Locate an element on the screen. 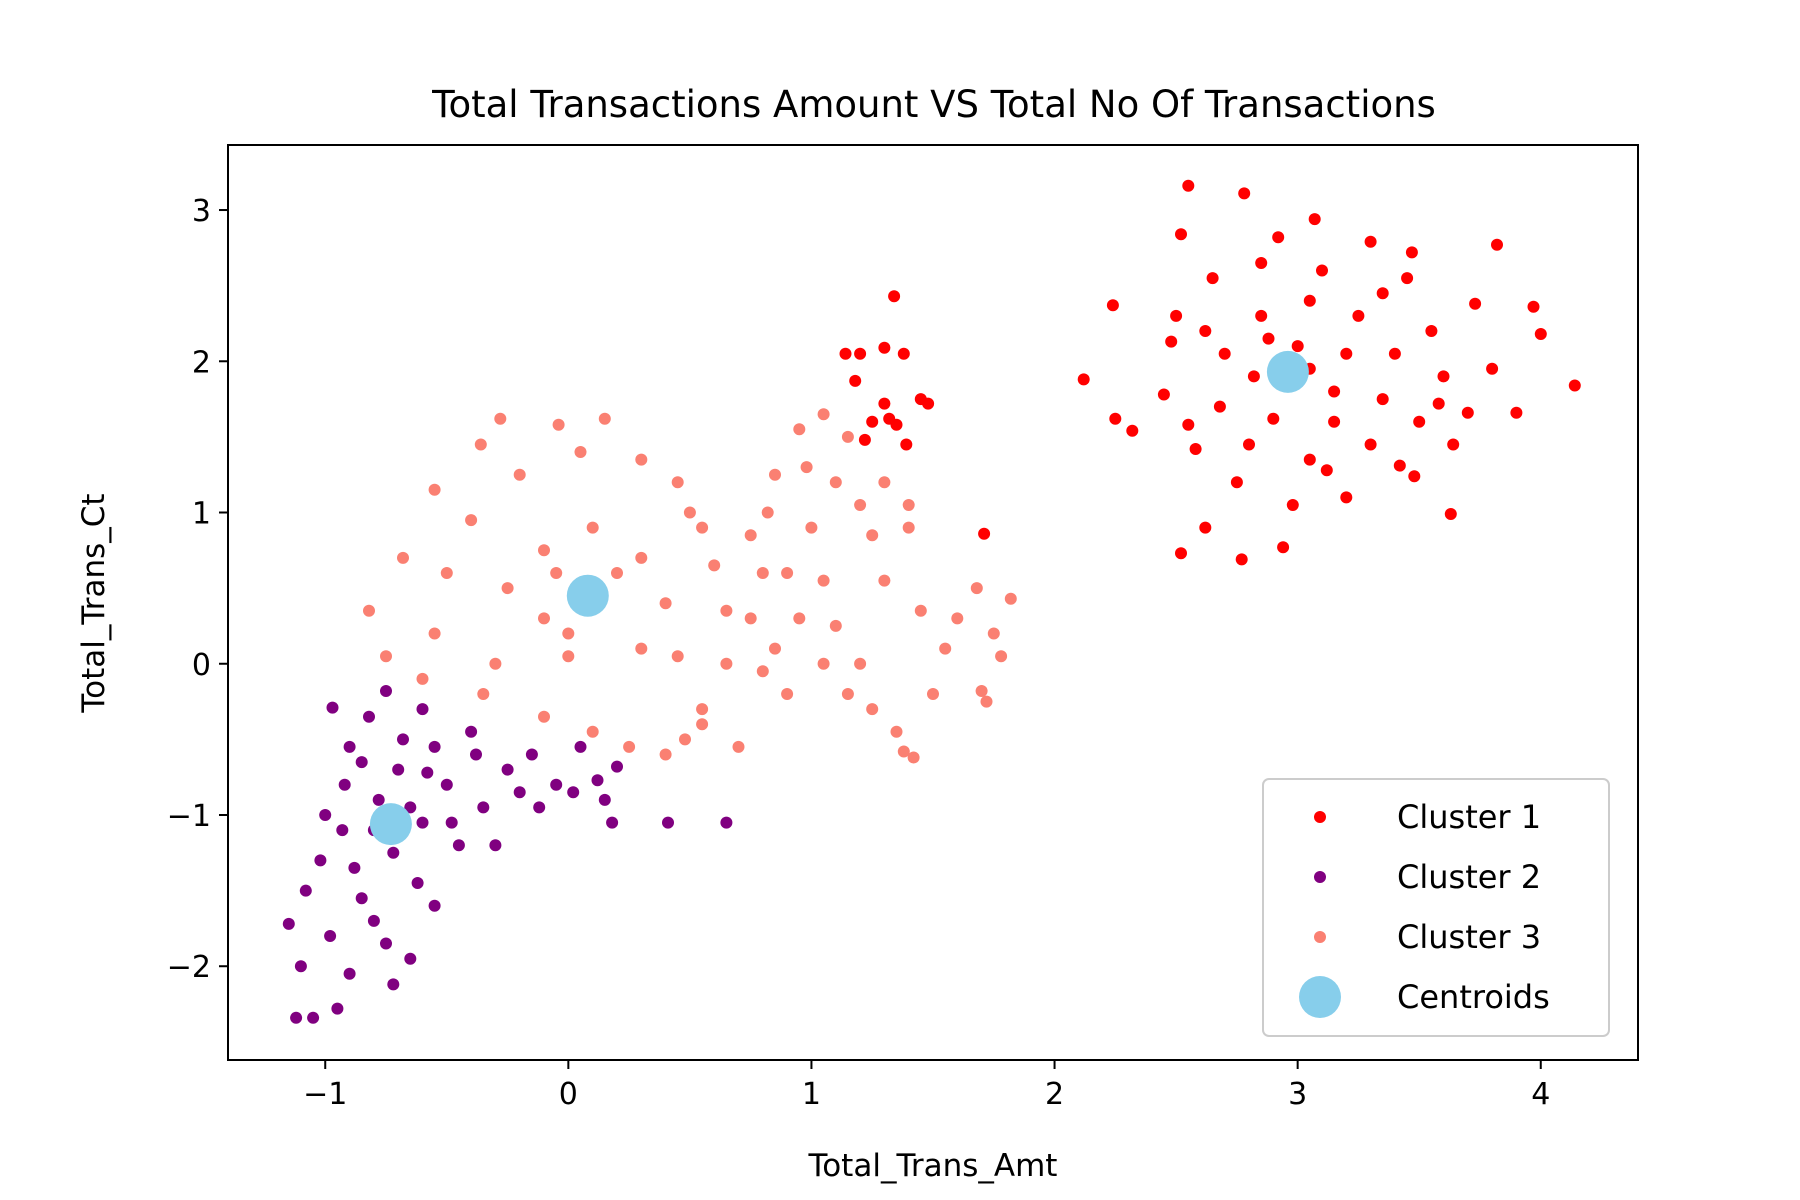  legend-label-centroids: Centroids is located at coordinates (1473, 997).